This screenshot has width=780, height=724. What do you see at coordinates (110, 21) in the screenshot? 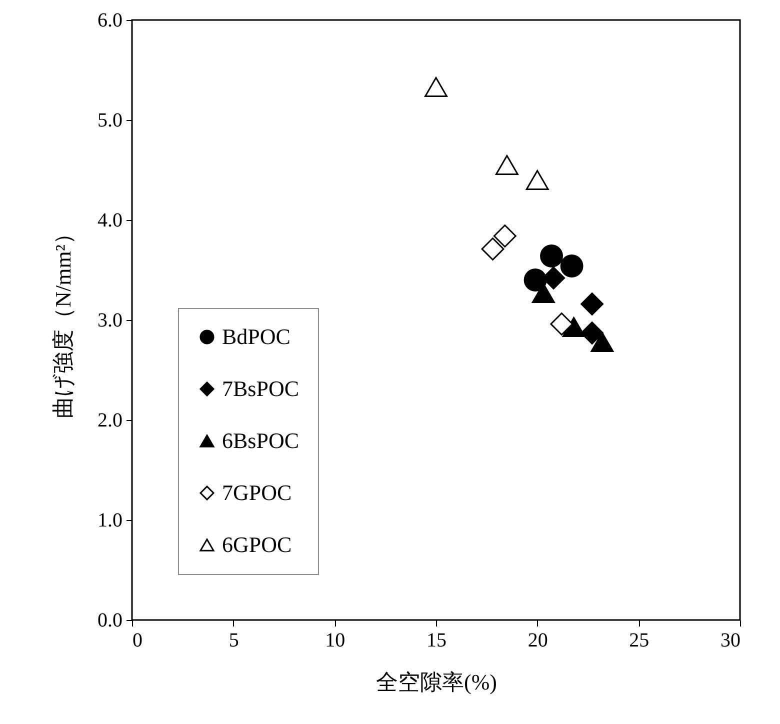
I see `y-tick-label: 6.0` at bounding box center [110, 21].